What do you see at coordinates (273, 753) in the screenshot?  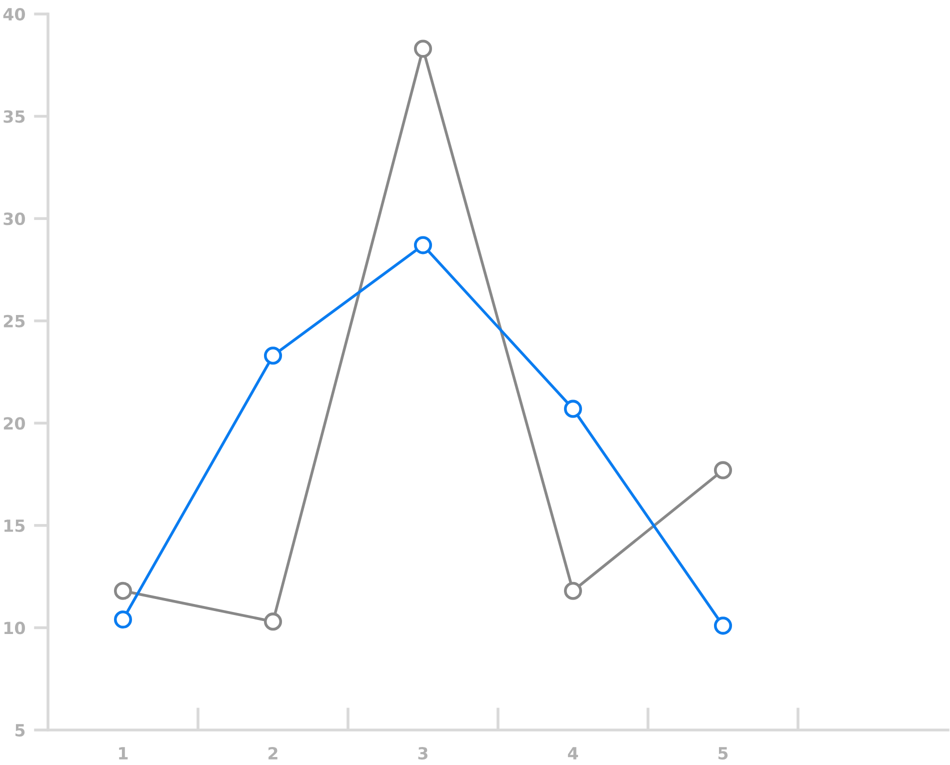 I see `x-tick-label: 2` at bounding box center [273, 753].